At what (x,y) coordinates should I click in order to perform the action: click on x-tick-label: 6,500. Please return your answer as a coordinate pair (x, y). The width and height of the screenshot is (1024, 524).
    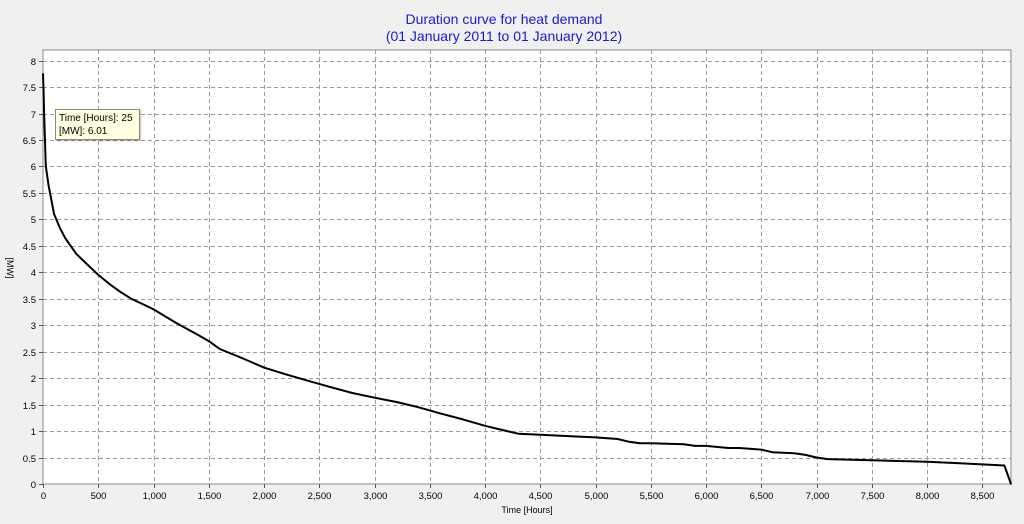
    Looking at the image, I should click on (762, 496).